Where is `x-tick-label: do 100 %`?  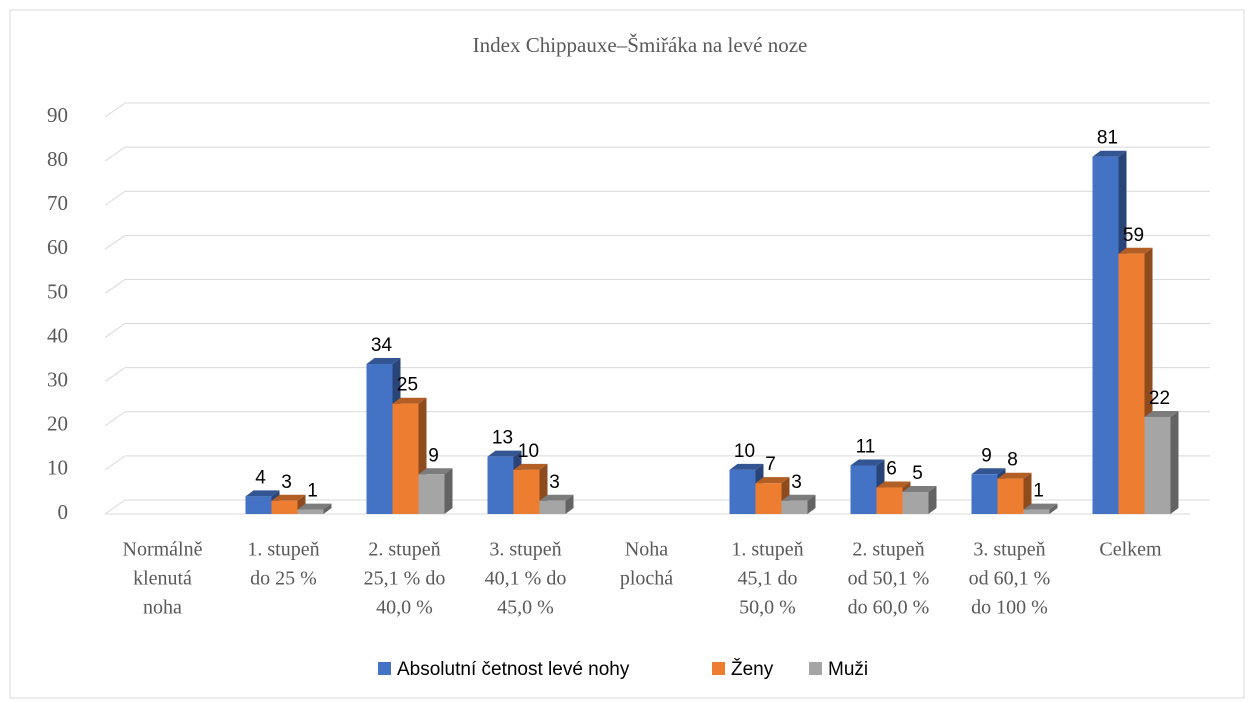
x-tick-label: do 100 % is located at coordinates (1009, 608).